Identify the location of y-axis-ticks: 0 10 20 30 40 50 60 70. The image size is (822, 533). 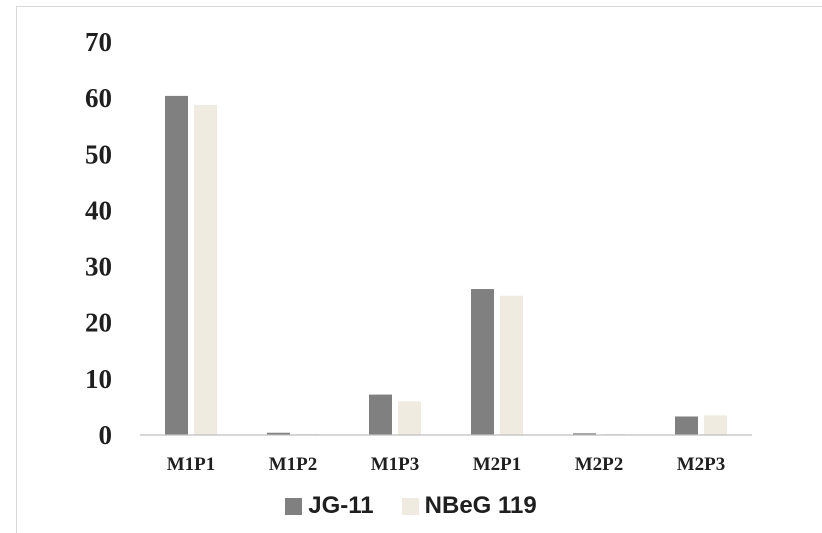
(98, 238).